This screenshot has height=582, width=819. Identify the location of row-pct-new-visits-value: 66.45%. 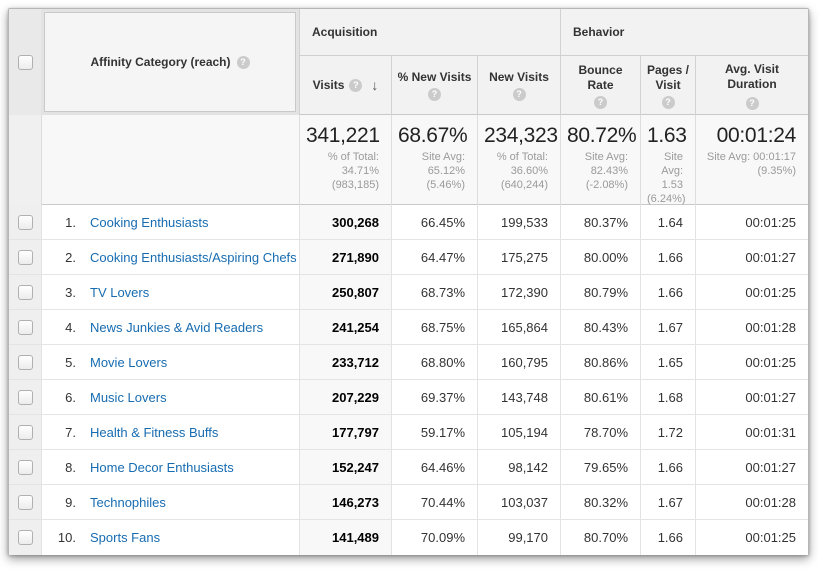
(434, 222).